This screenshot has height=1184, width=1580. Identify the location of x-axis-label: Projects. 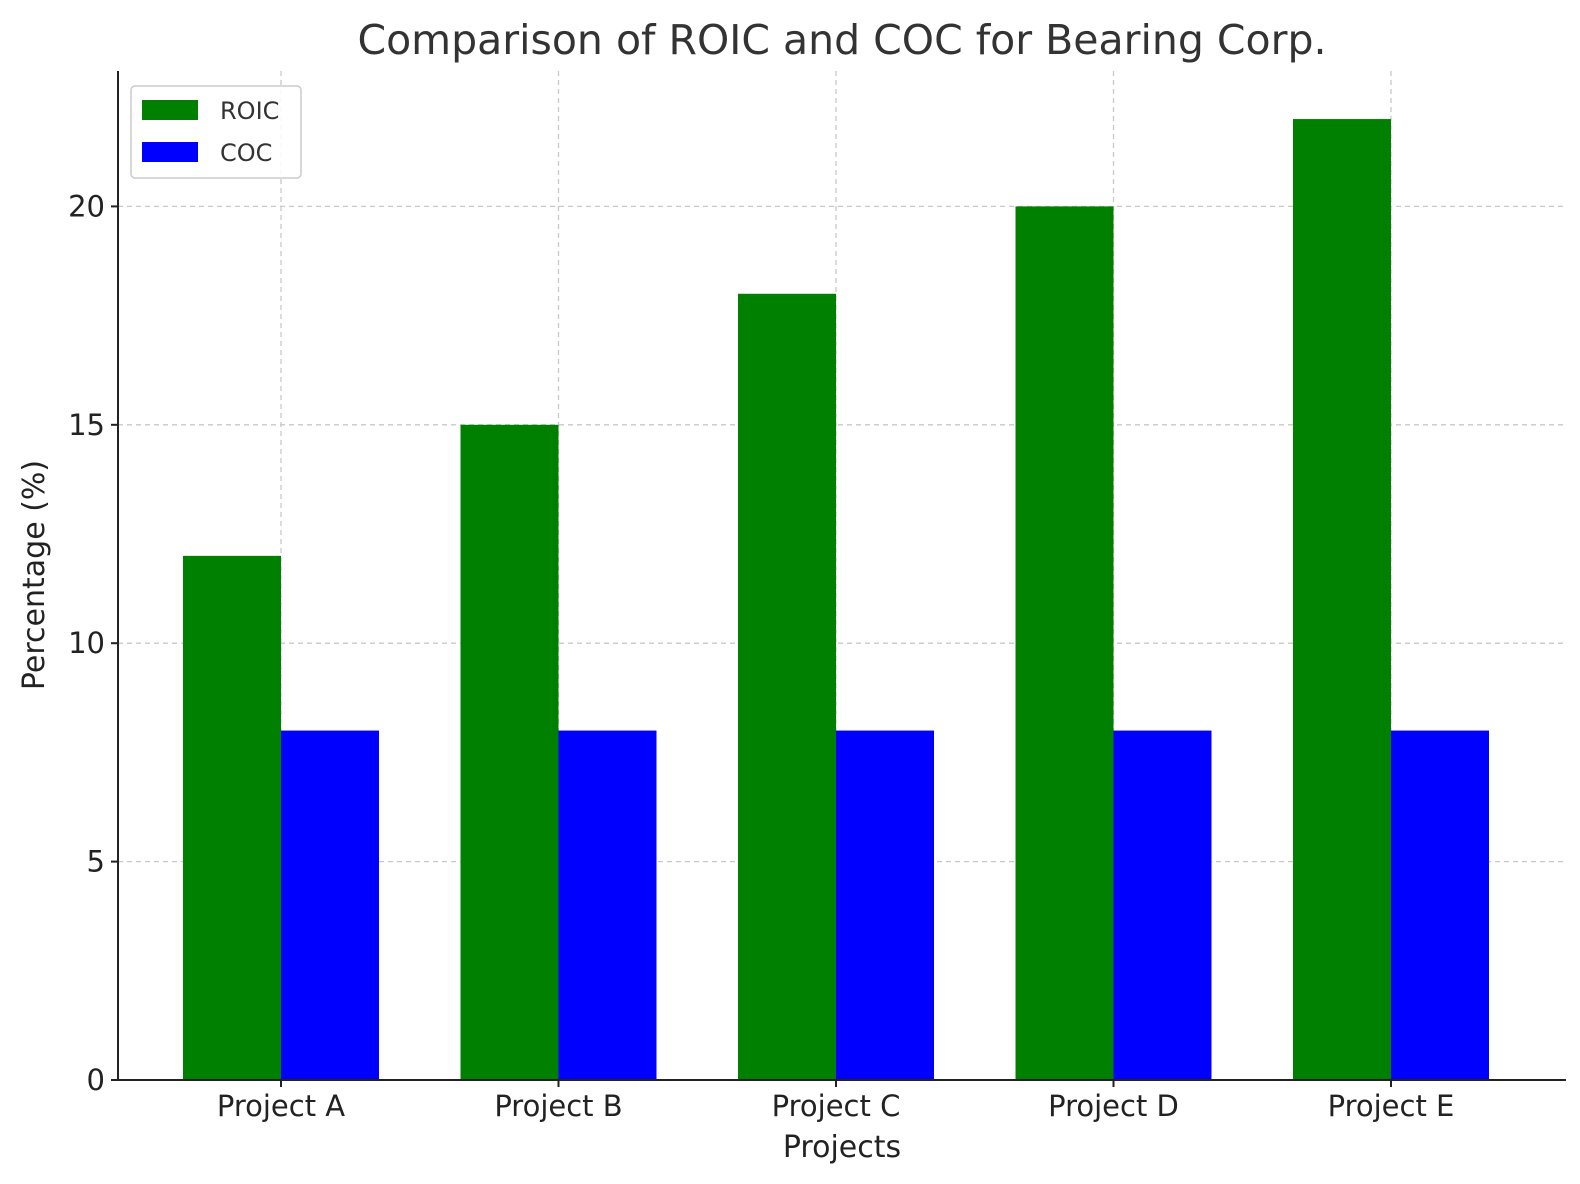
(842, 1147).